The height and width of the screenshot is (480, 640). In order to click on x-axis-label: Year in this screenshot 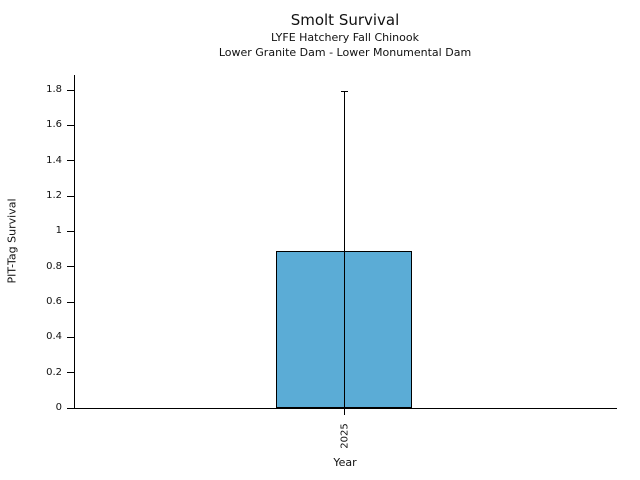, I will do `click(345, 462)`.